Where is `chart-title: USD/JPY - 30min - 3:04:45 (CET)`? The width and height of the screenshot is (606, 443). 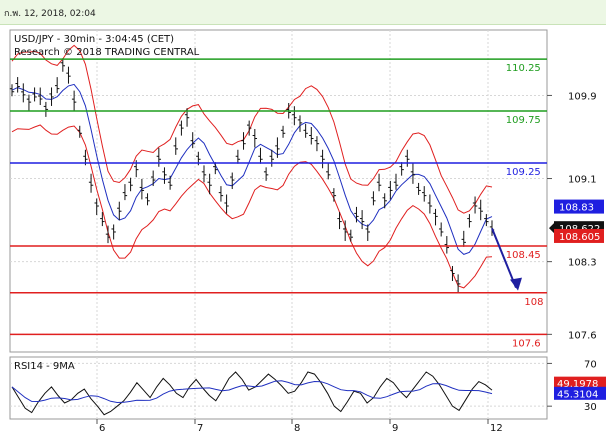 chart-title: USD/JPY - 30min - 3:04:45 (CET) is located at coordinates (94, 39).